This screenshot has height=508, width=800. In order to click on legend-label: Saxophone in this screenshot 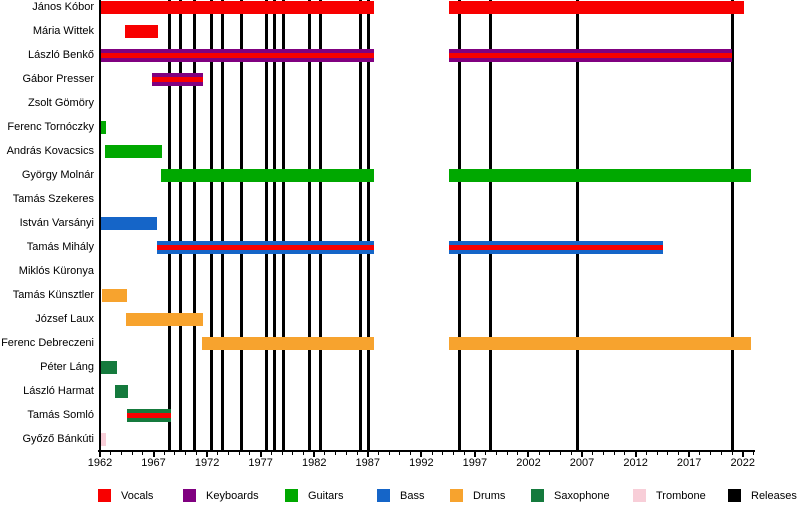, I will do `click(582, 496)`.